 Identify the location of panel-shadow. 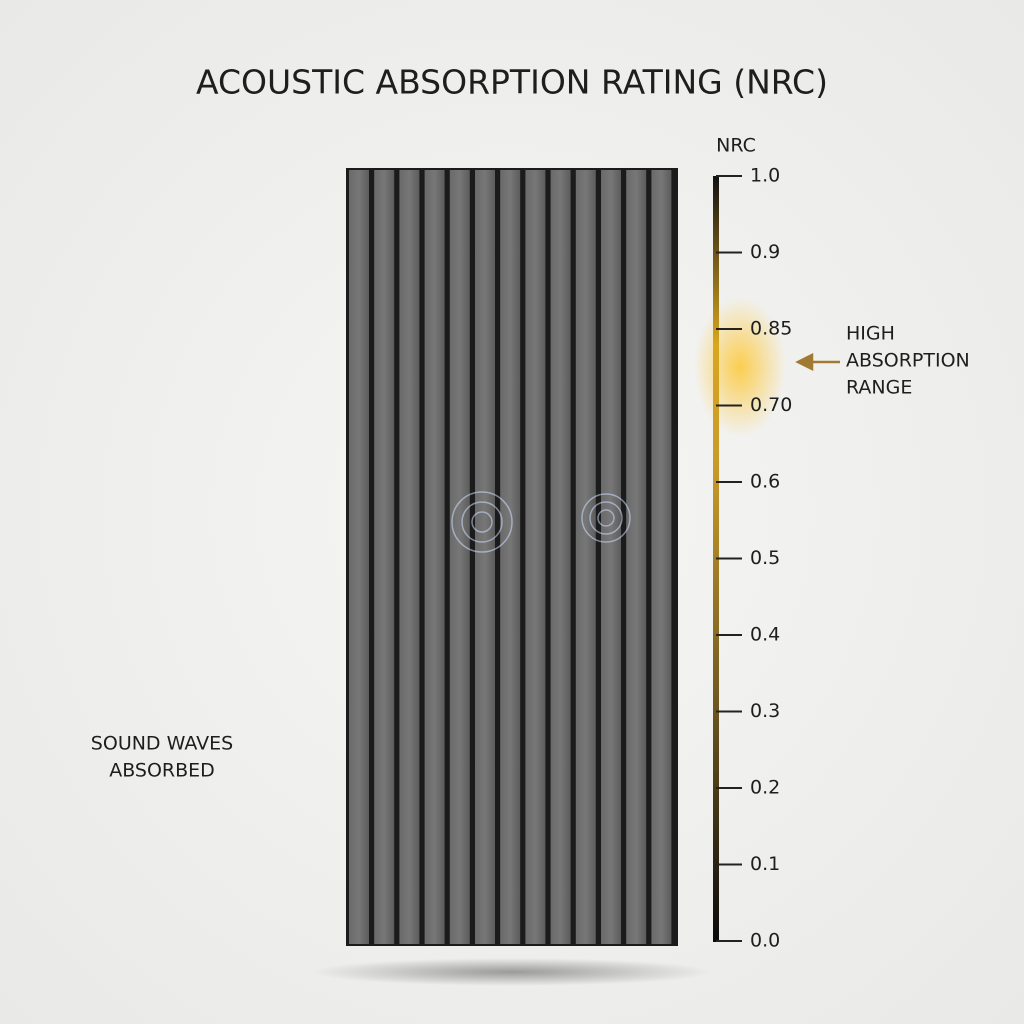
(512, 972).